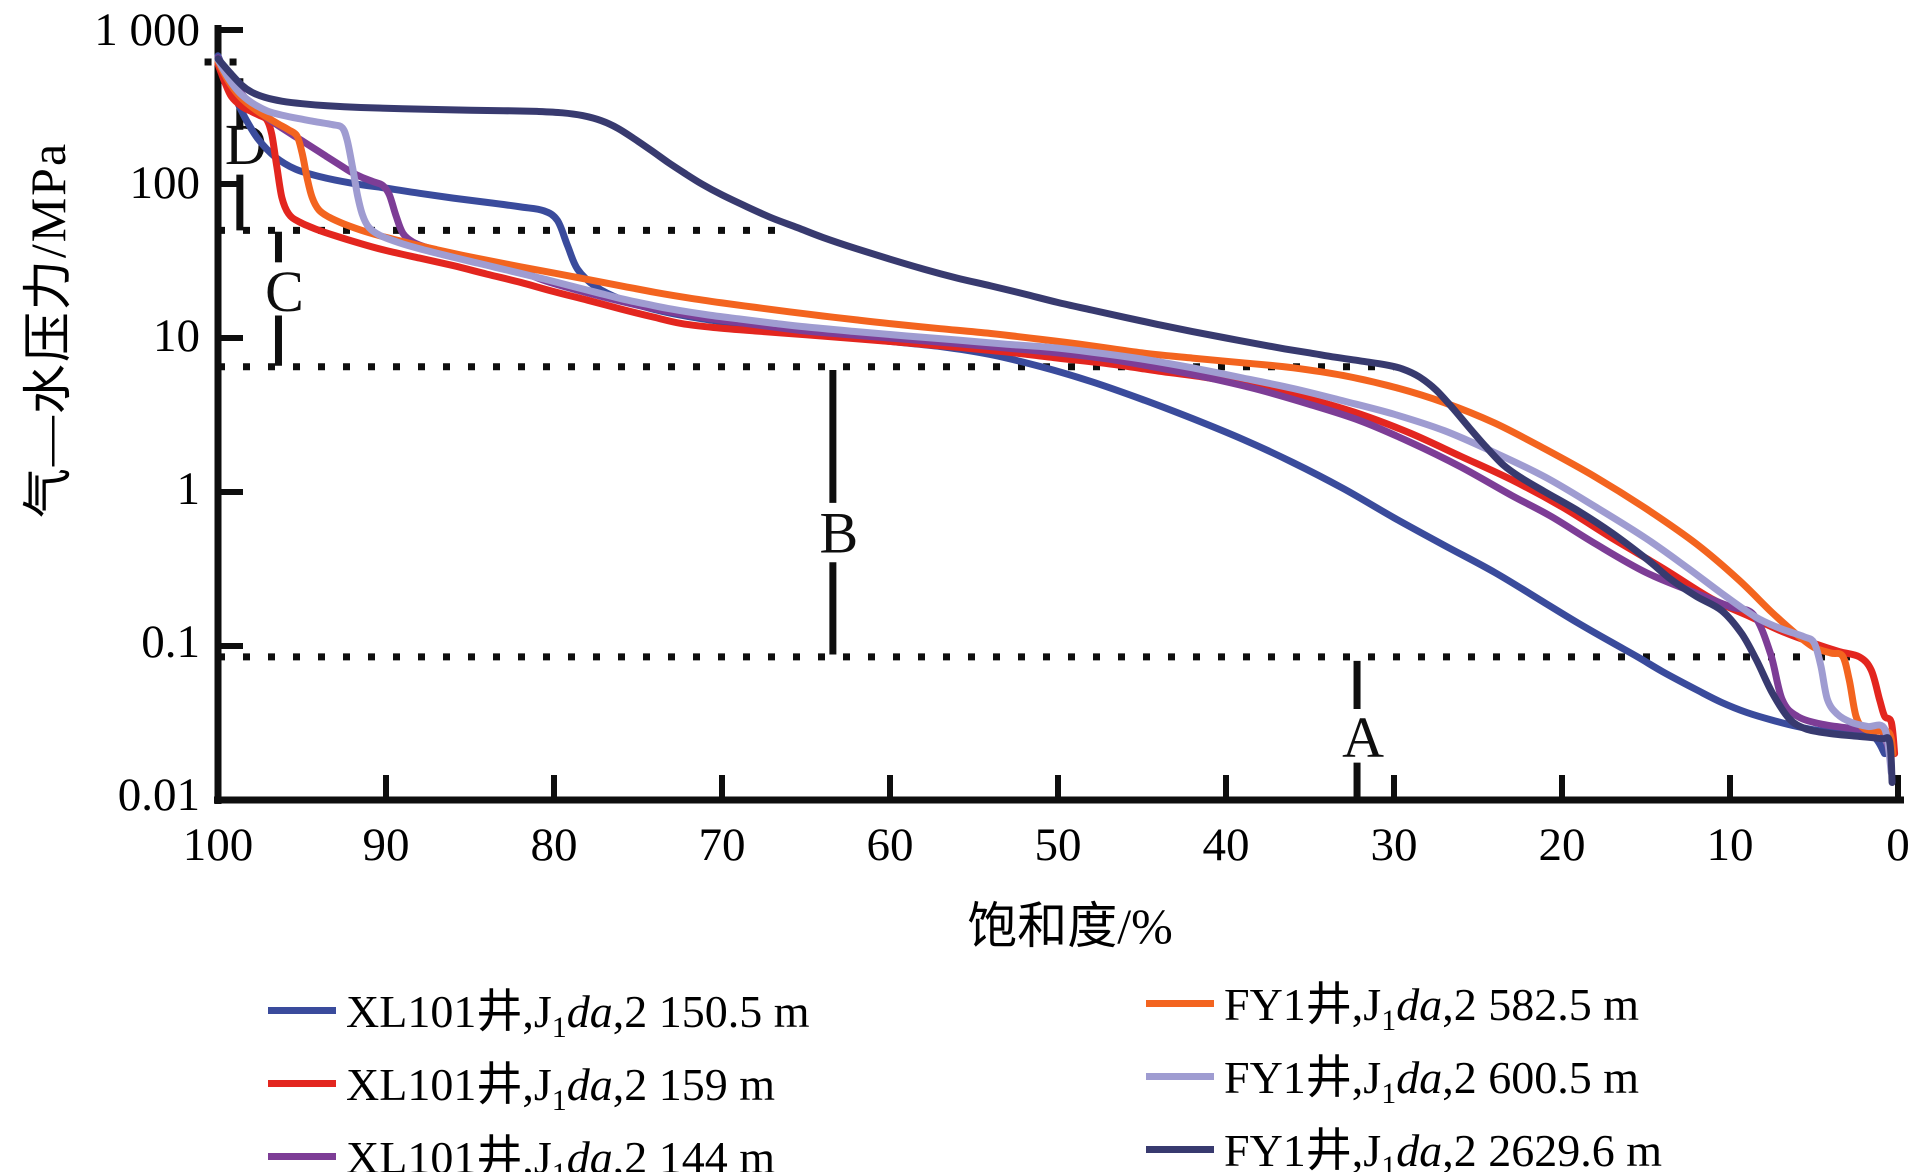 Image resolution: width=1920 pixels, height=1172 pixels. Describe the element at coordinates (722, 845) in the screenshot. I see `x-tick-label: 70` at that location.